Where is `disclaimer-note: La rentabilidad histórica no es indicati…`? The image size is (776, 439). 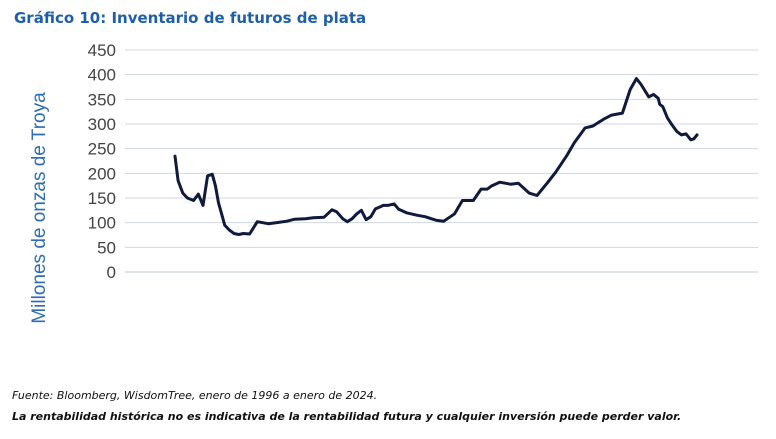
disclaimer-note: La rentabilidad histórica no es indicati… is located at coordinates (347, 416).